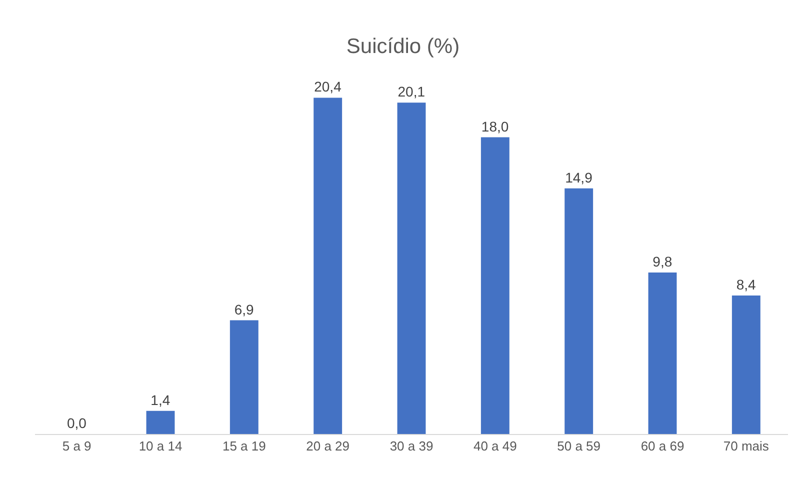  What do you see at coordinates (328, 86) in the screenshot?
I see `data-label: 20,4` at bounding box center [328, 86].